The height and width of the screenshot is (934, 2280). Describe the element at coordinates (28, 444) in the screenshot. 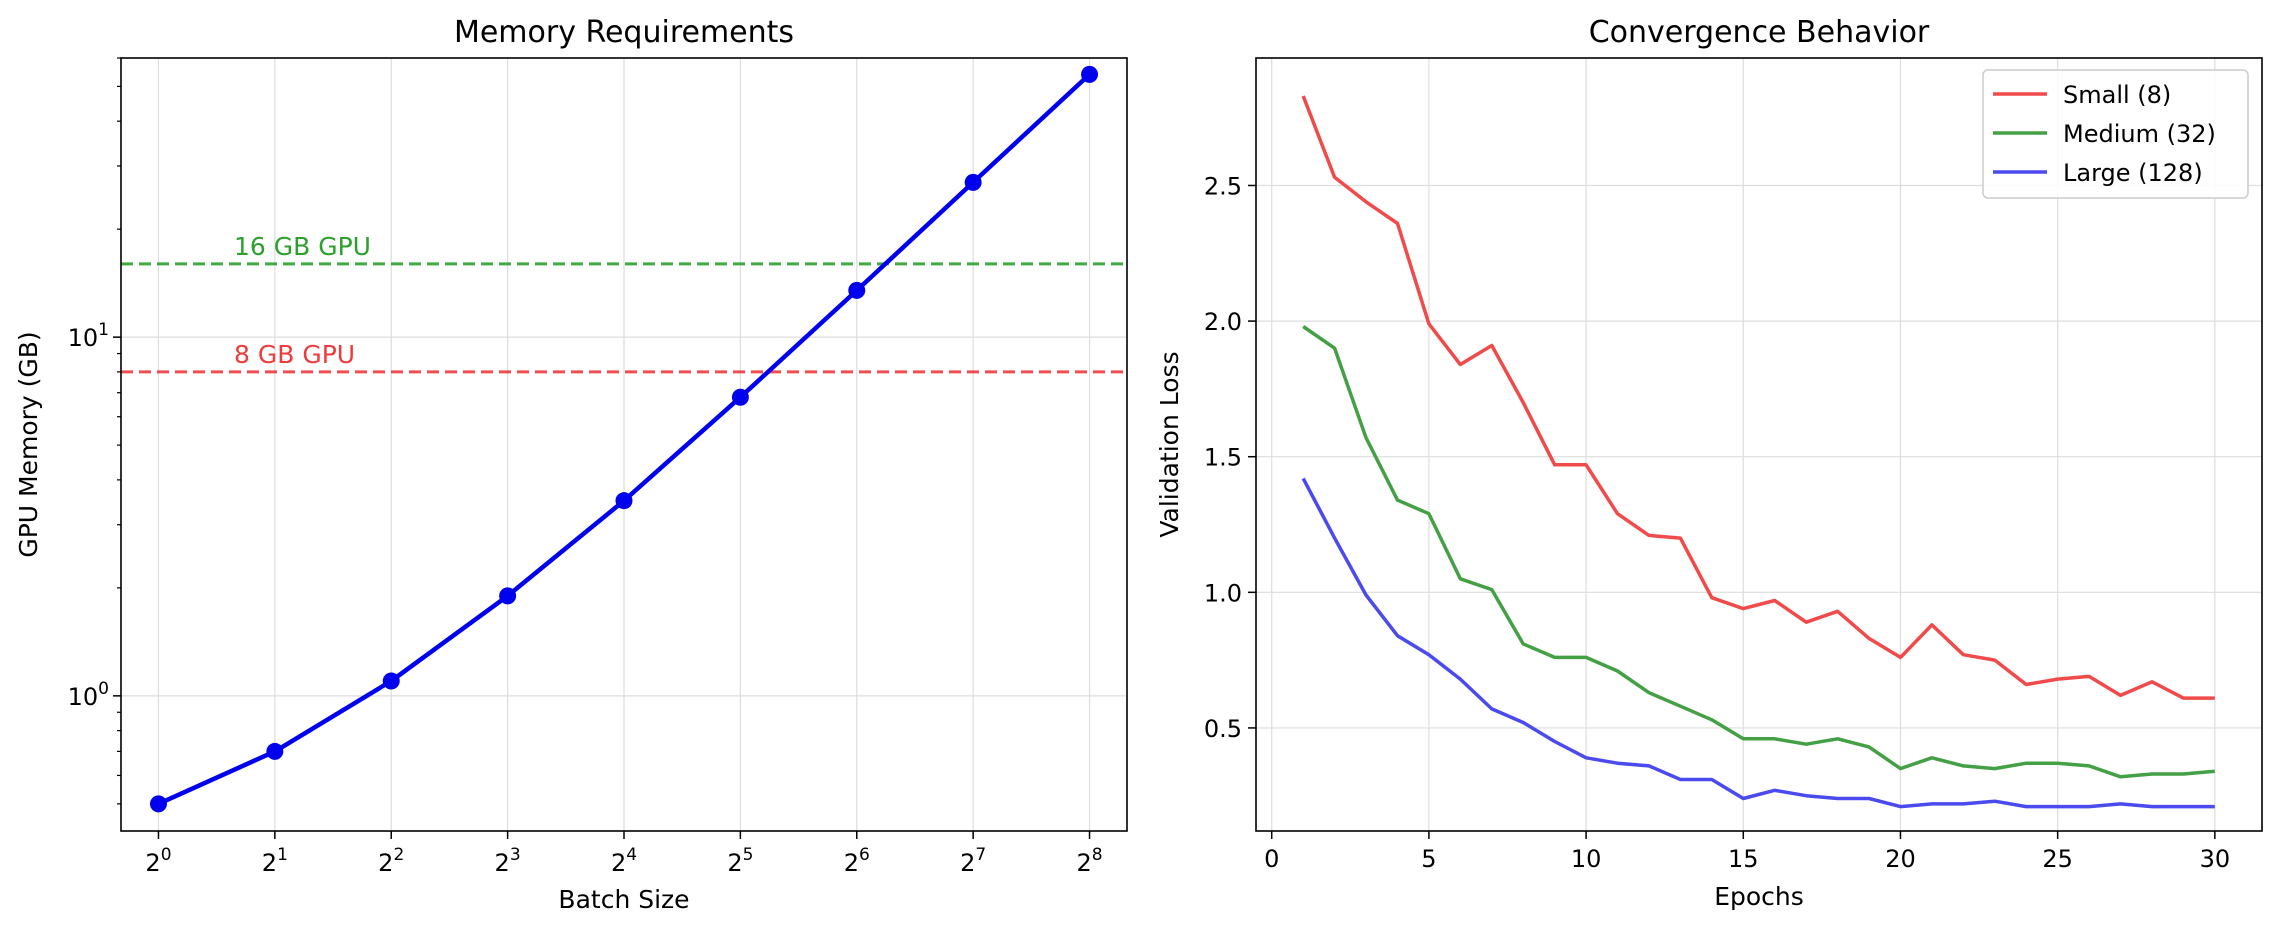

I see `y-axis-label: GPU Memory (GB)` at that location.